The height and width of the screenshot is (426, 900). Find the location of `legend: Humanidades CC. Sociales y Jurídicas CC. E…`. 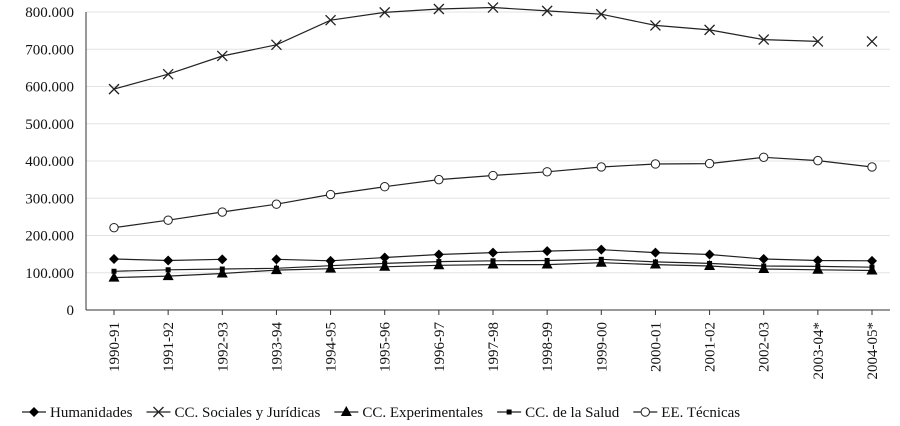

legend: Humanidades CC. Sociales y Jurídicas CC. E… is located at coordinates (381, 413).